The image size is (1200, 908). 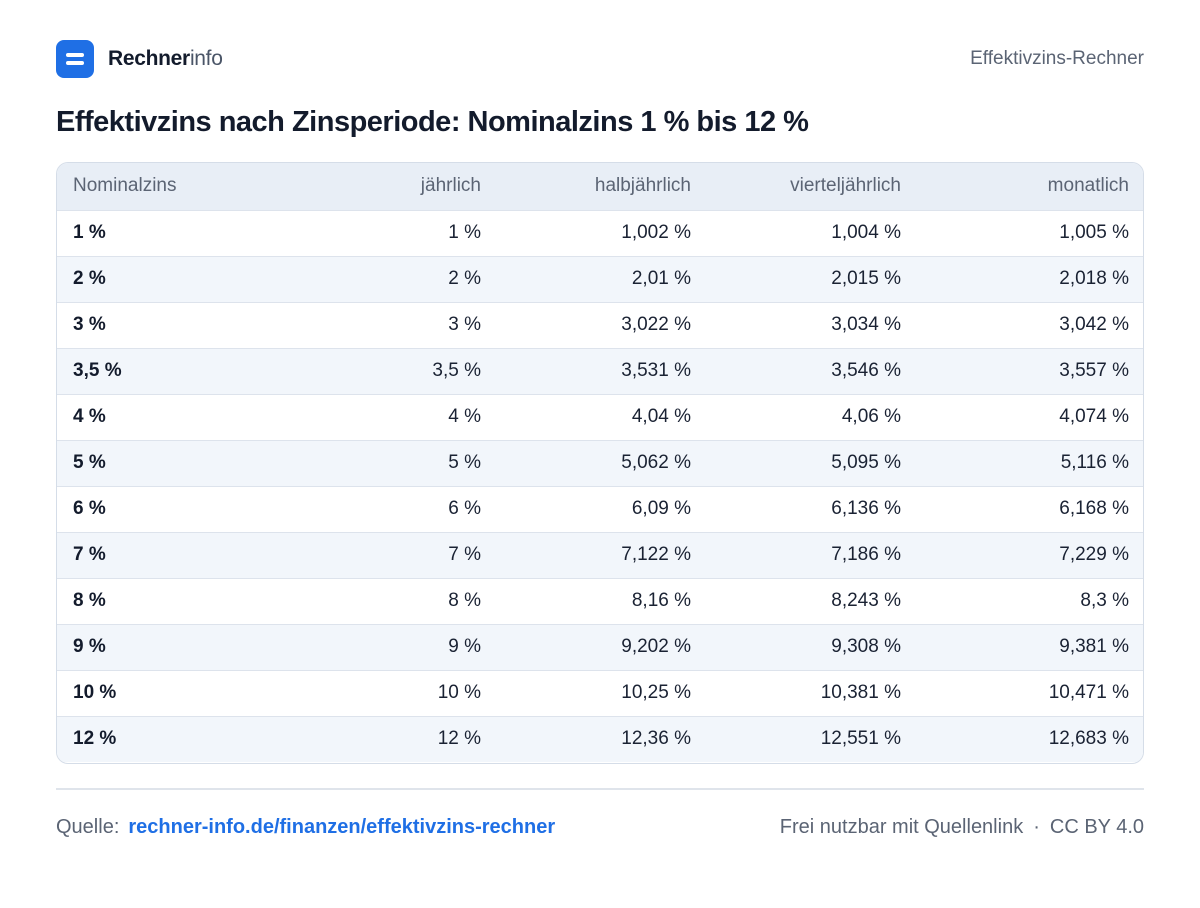 I want to click on effective-rate-cell: 3 %, so click(x=397, y=324).